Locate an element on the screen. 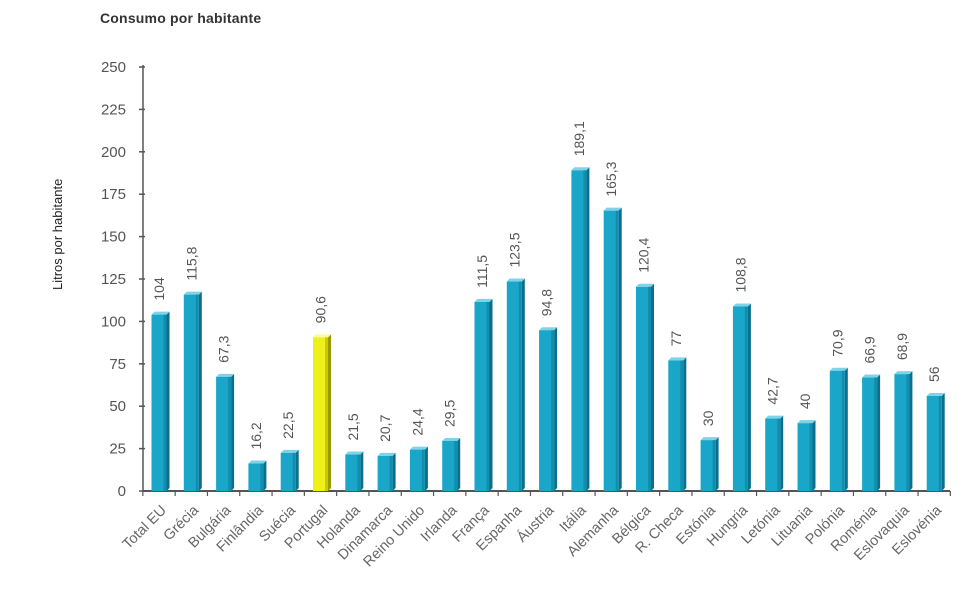  bar-finl-ndia is located at coordinates (257, 475).